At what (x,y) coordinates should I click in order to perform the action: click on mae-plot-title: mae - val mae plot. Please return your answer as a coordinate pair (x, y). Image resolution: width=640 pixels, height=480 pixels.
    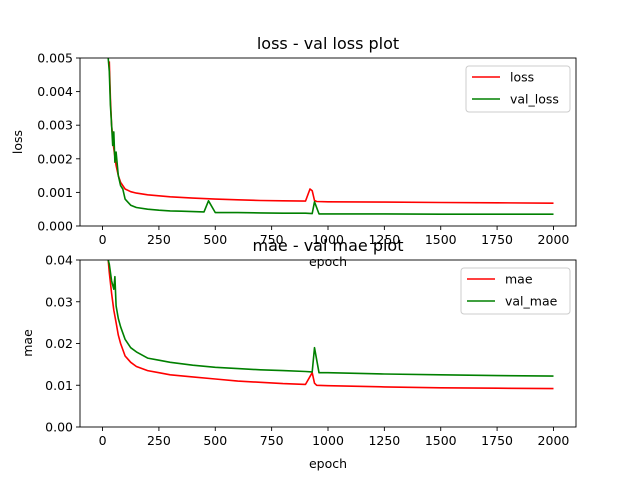
    Looking at the image, I should click on (328, 245).